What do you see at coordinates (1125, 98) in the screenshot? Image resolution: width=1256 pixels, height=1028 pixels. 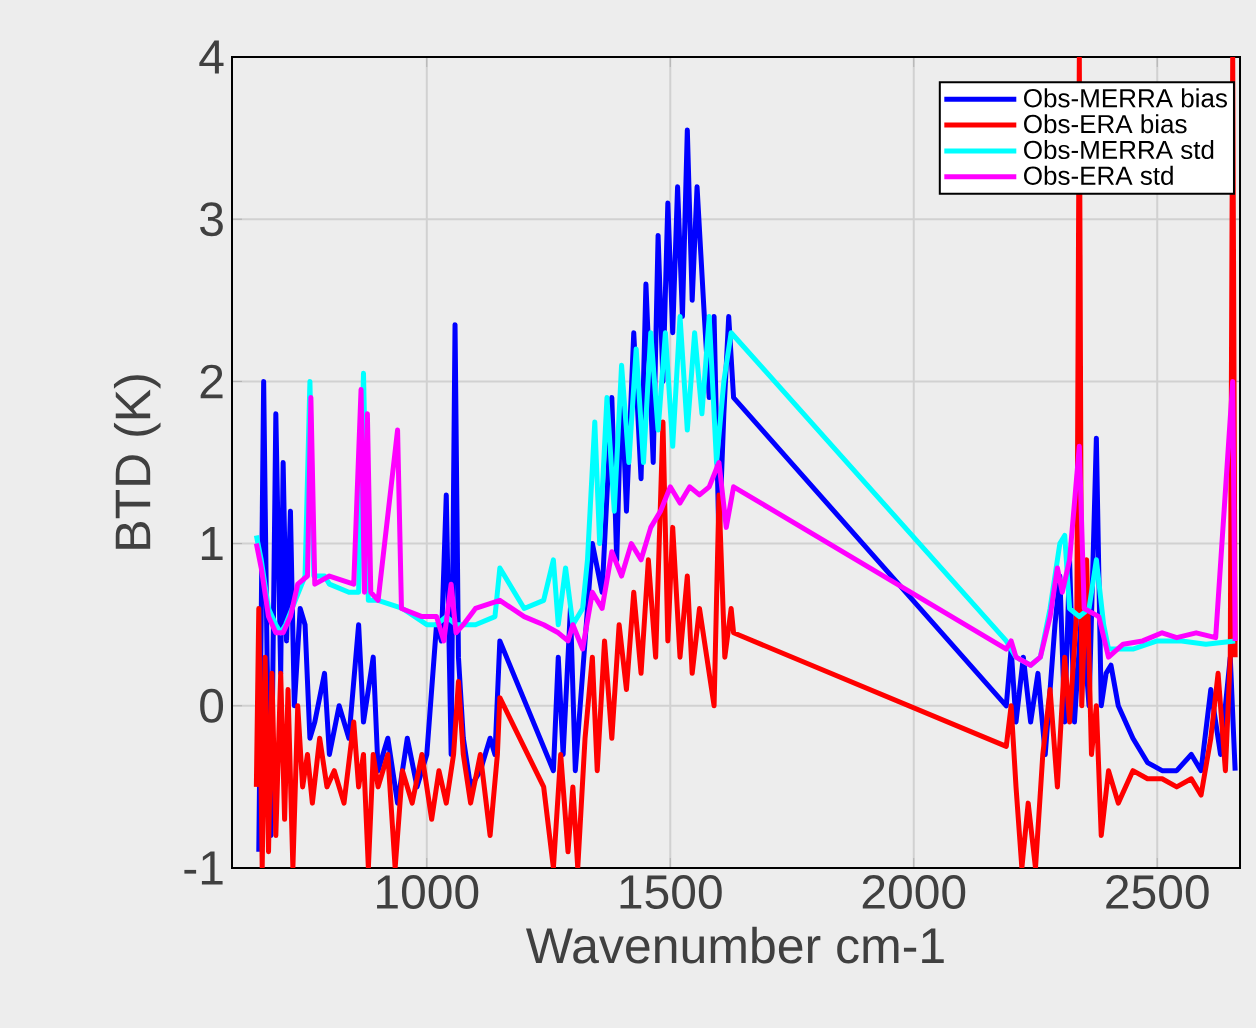 I see `legend-label: Obs-MERRA bias` at bounding box center [1125, 98].